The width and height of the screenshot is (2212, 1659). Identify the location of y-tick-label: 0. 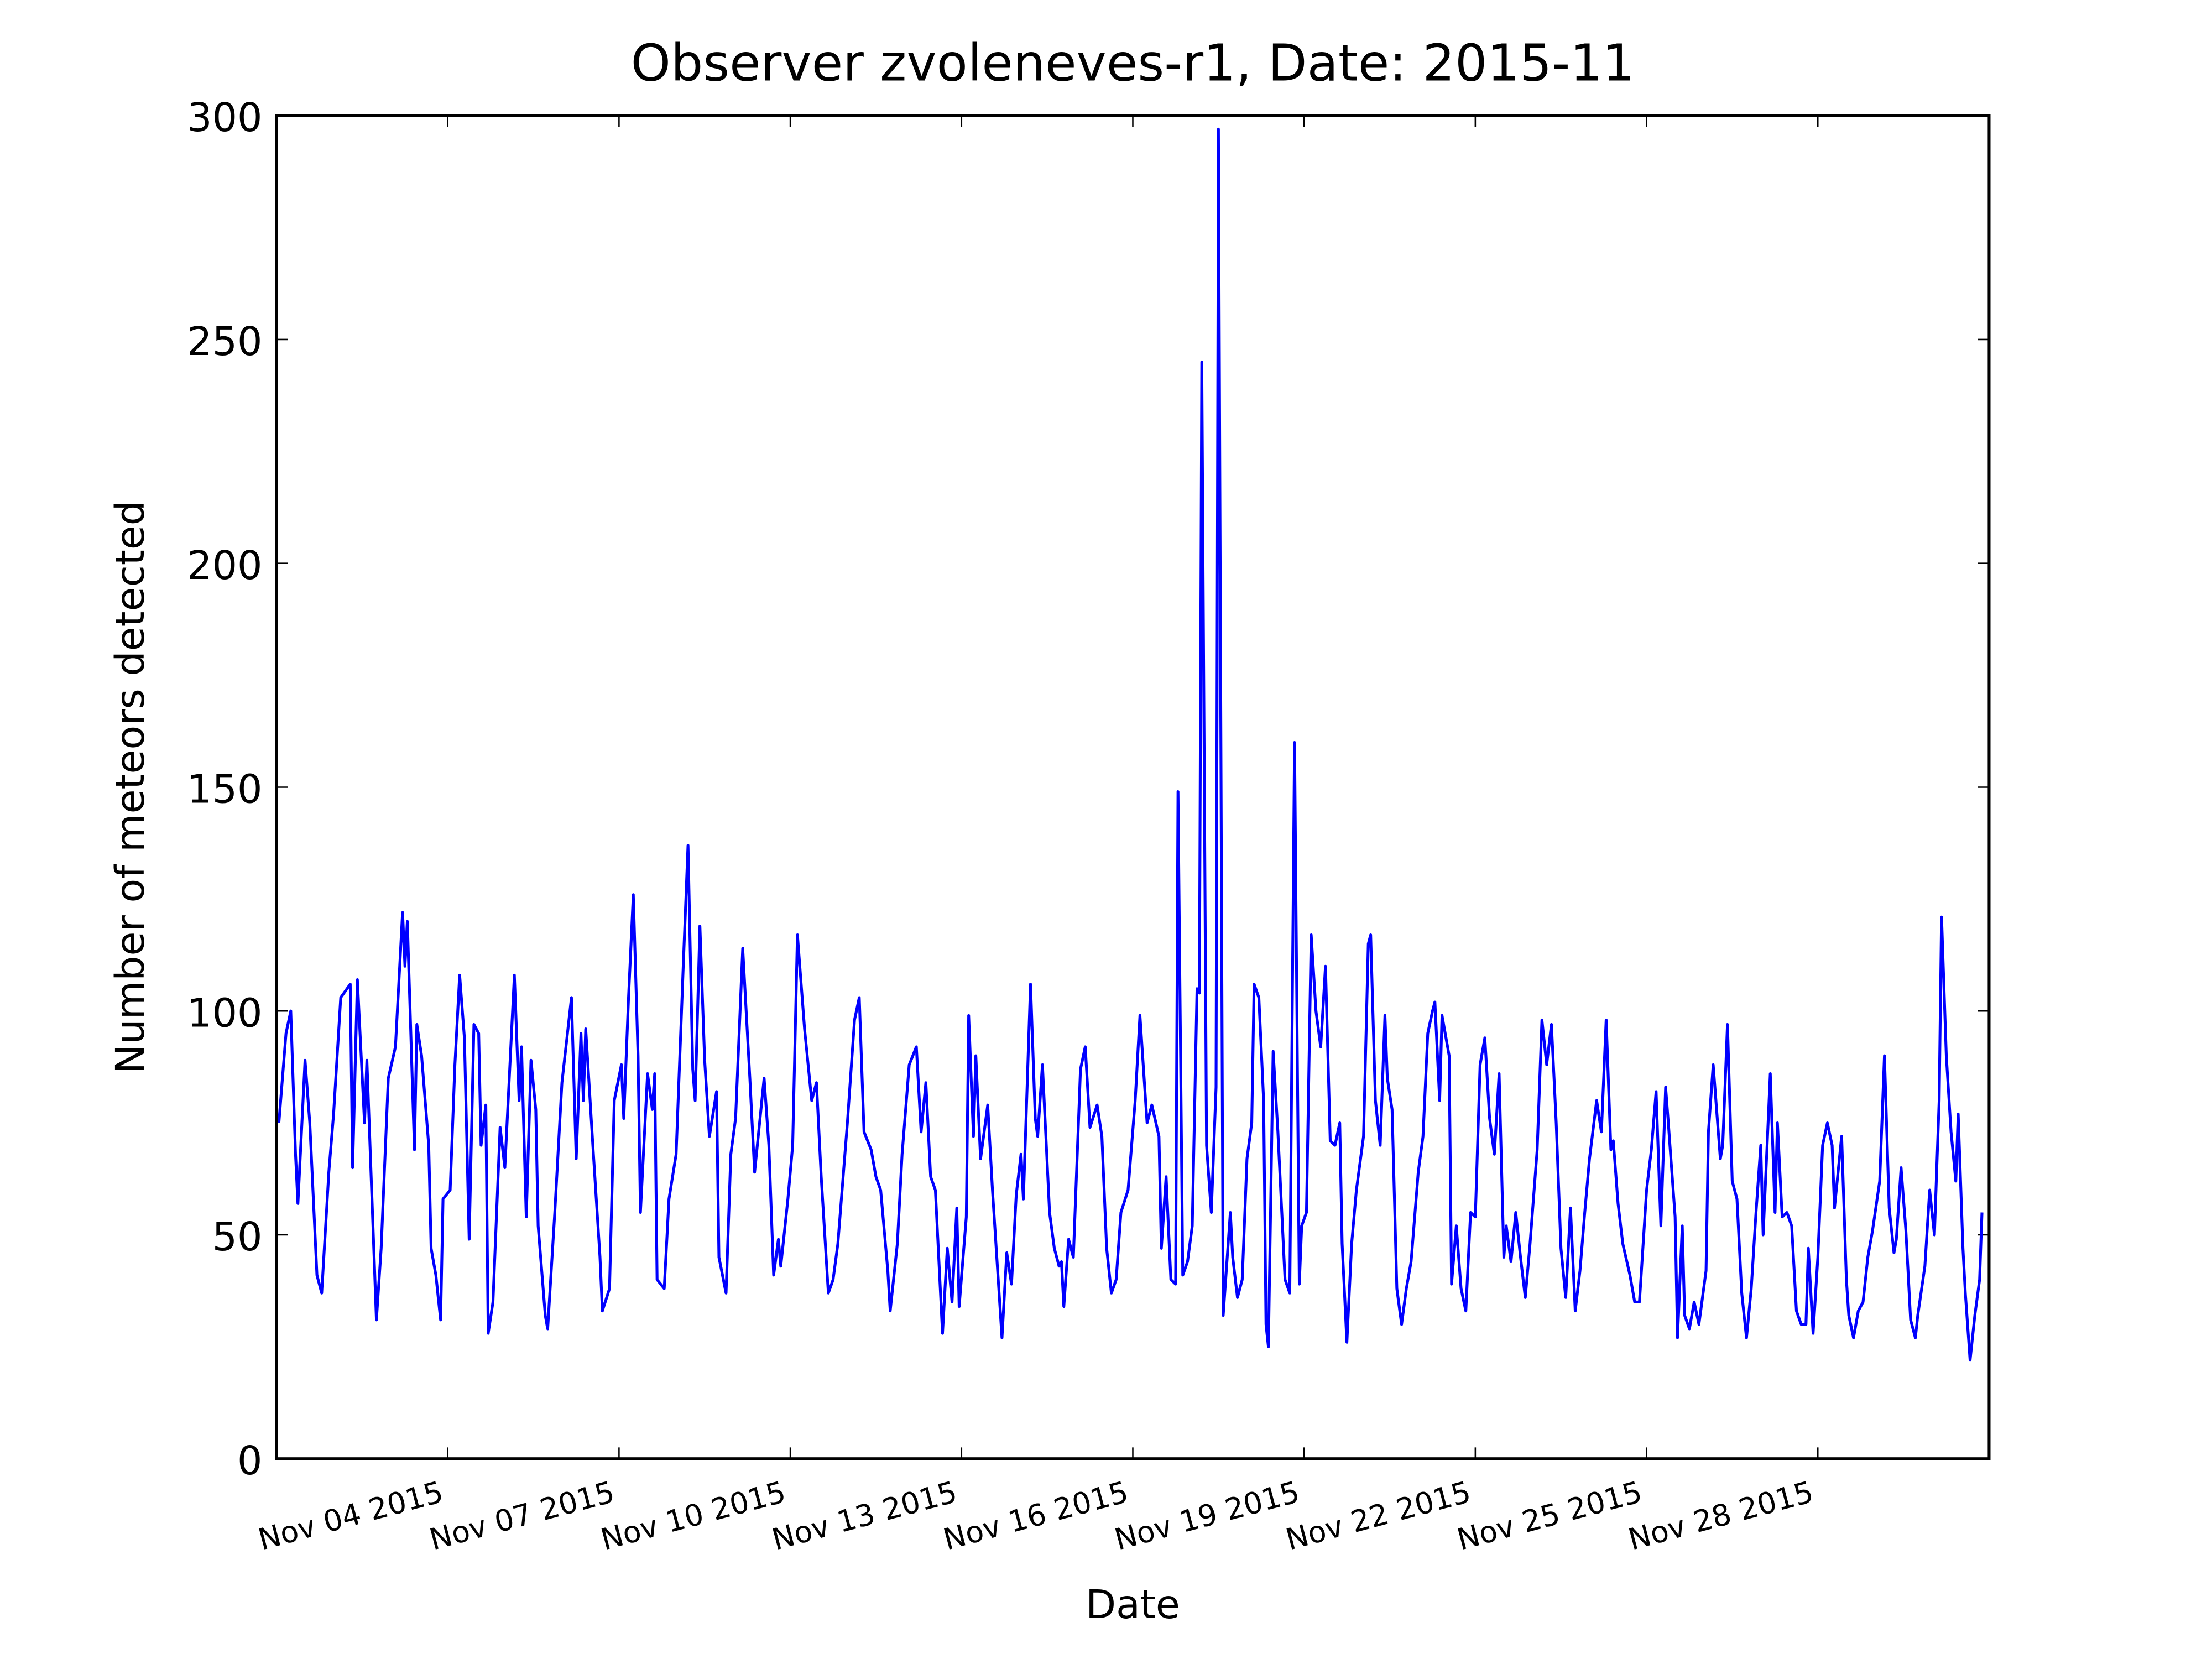
(250, 1461).